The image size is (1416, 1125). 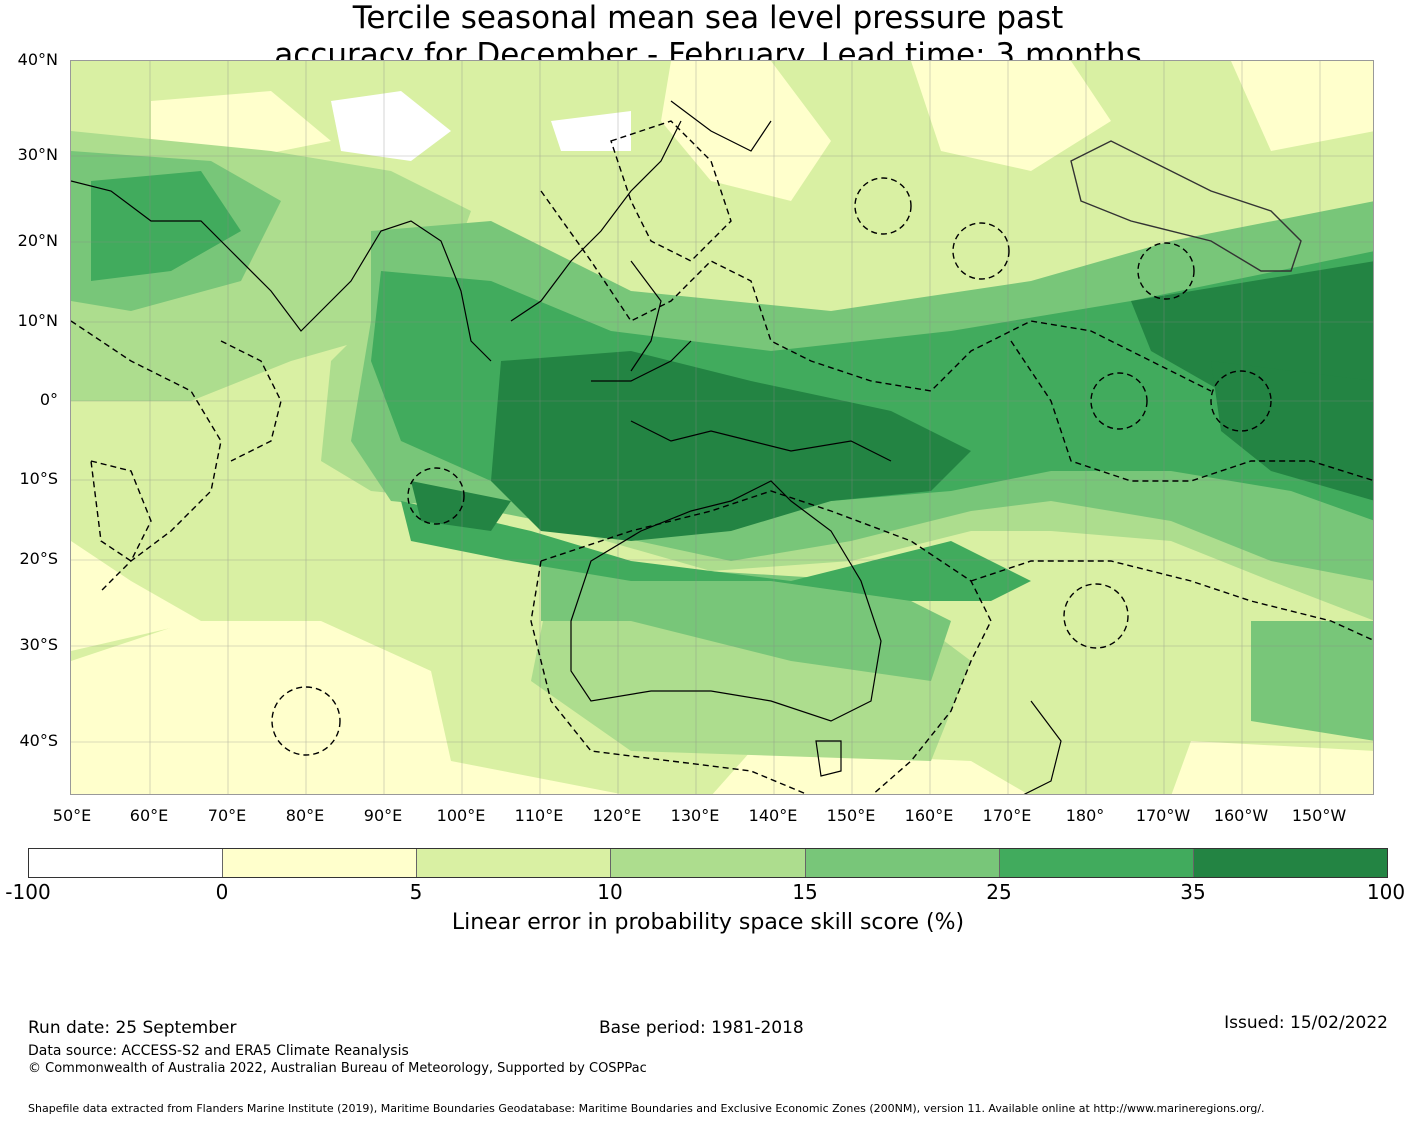 What do you see at coordinates (37, 59) in the screenshot?
I see `lat-label-40n: 40°N` at bounding box center [37, 59].